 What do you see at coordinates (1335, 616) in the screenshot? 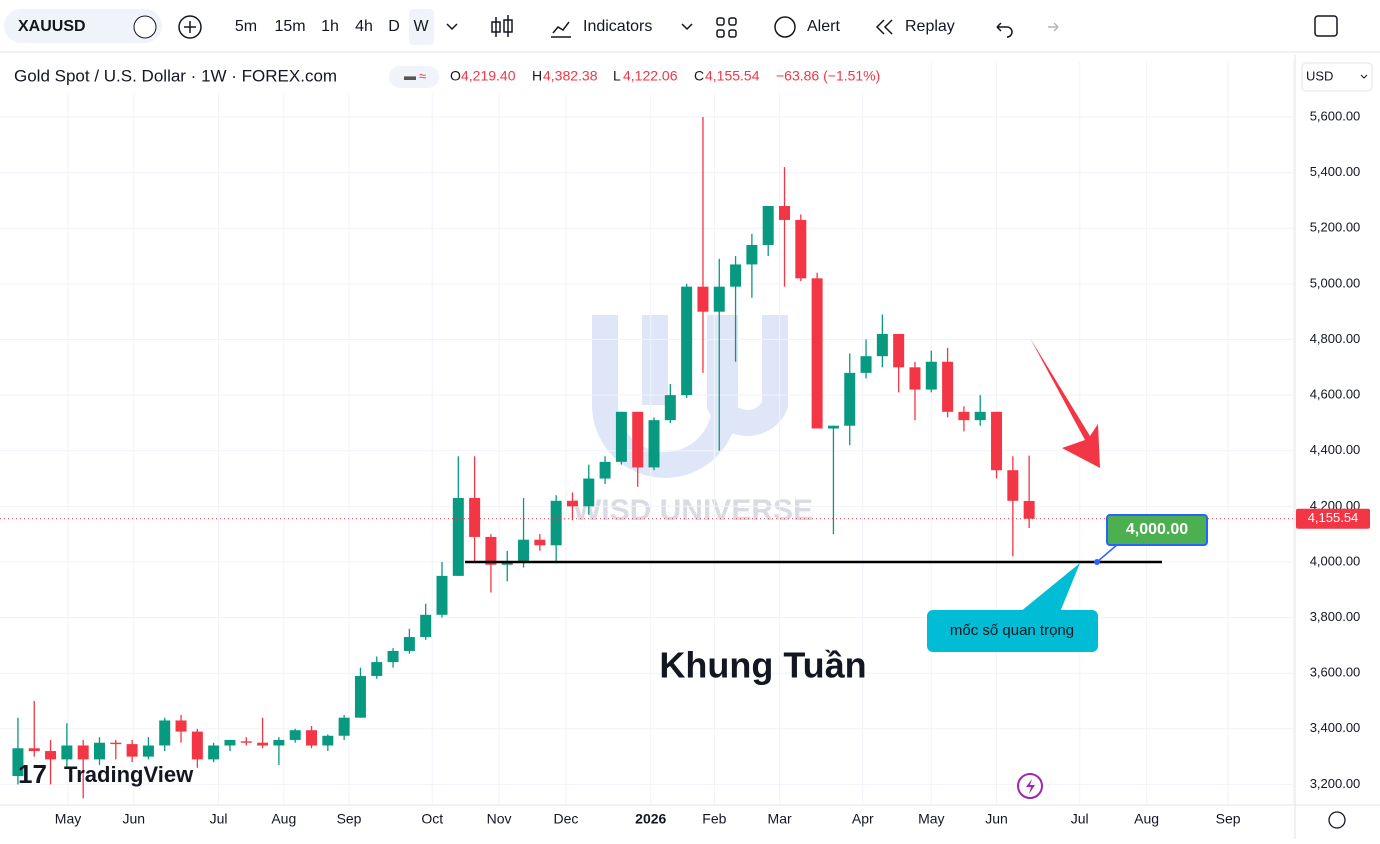
I see `y-tick-label: 3,800.00` at bounding box center [1335, 616].